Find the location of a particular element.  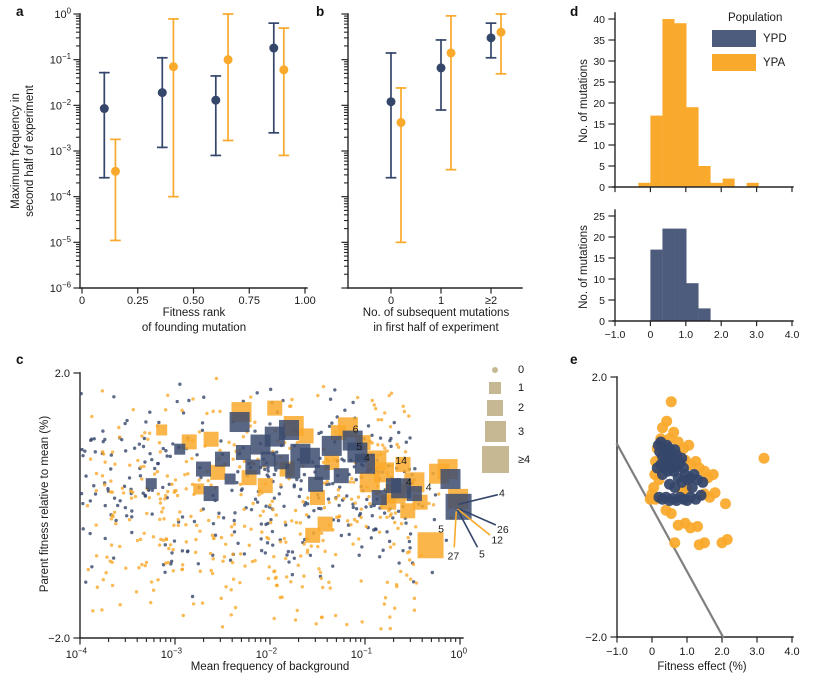

ypd-label: YPD is located at coordinates (775, 38).